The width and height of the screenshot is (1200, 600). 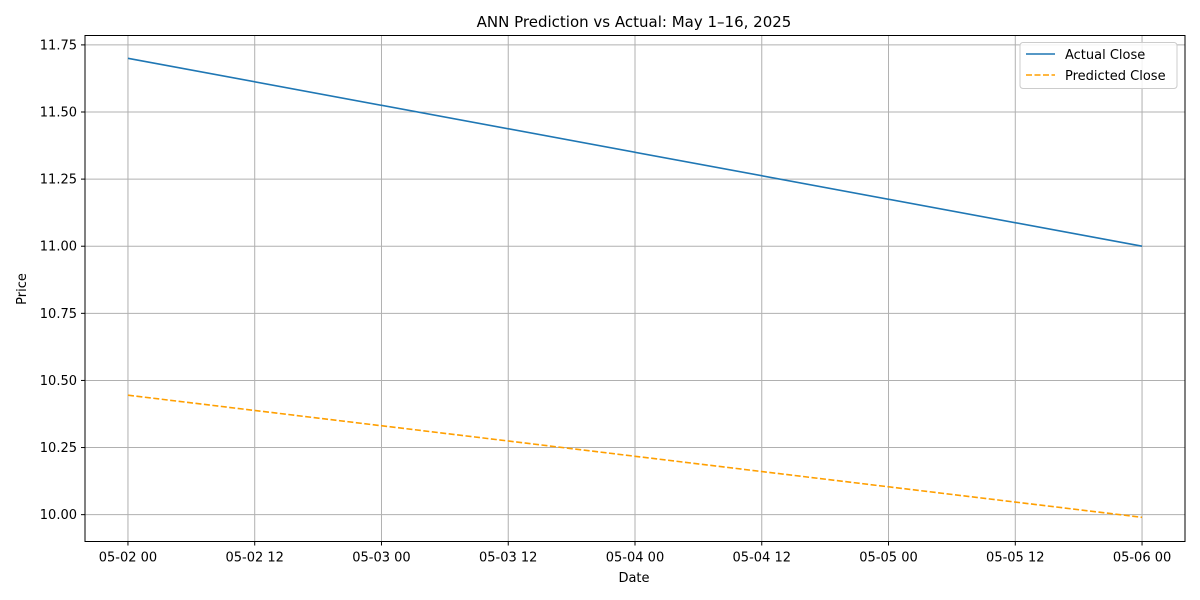 What do you see at coordinates (508, 558) in the screenshot?
I see `x-tick-label: 05-03 12` at bounding box center [508, 558].